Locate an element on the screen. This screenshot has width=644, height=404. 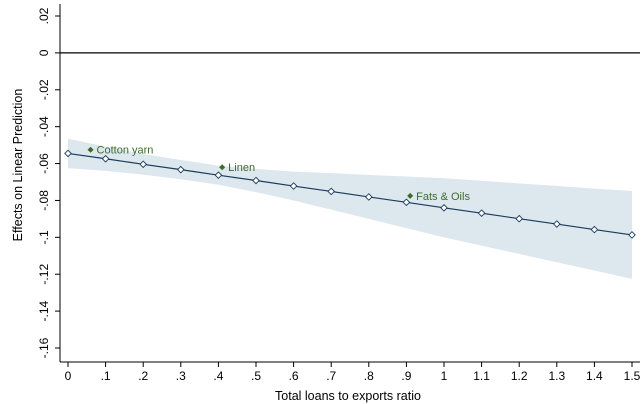
x-tick-label: .1 is located at coordinates (106, 376).